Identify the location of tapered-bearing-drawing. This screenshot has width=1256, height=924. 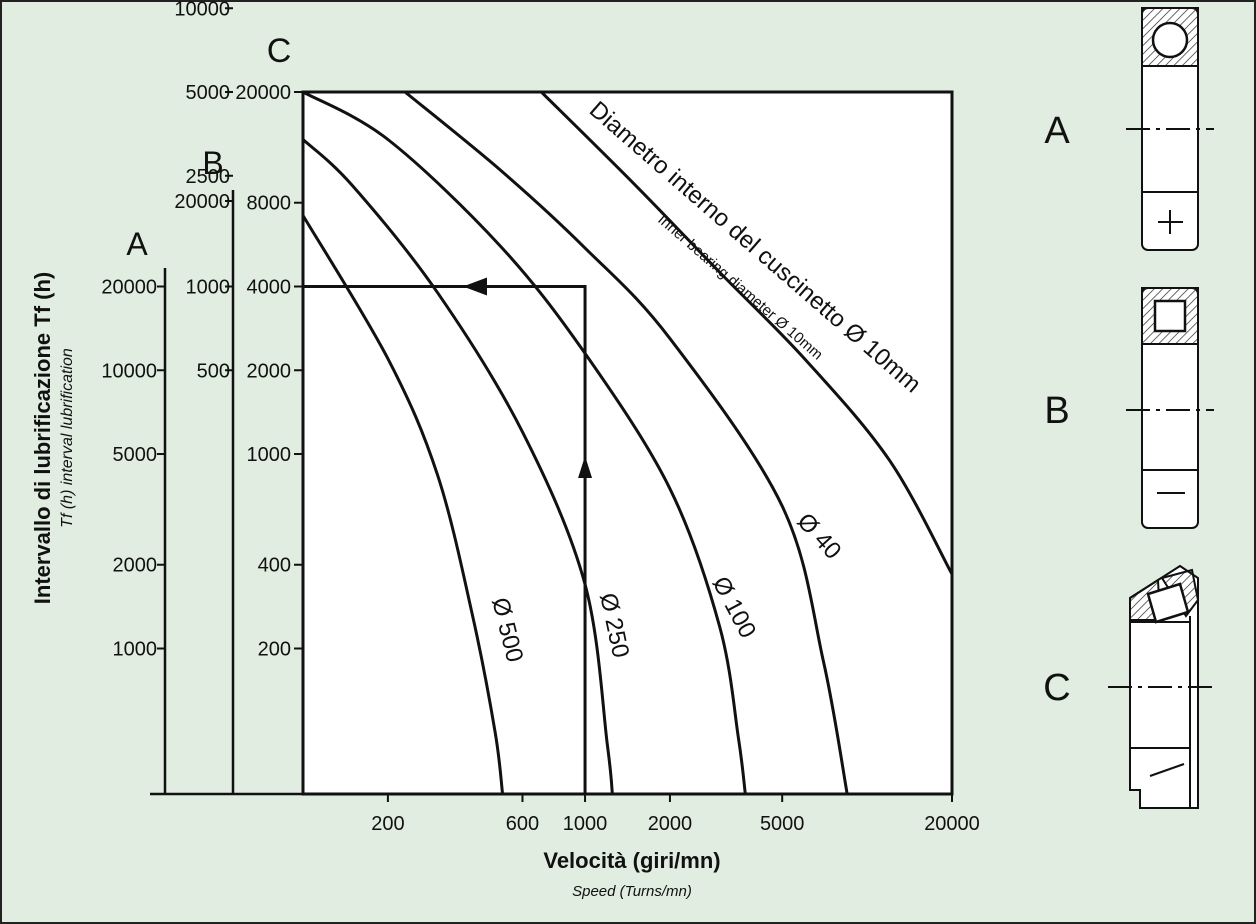
(1161, 686).